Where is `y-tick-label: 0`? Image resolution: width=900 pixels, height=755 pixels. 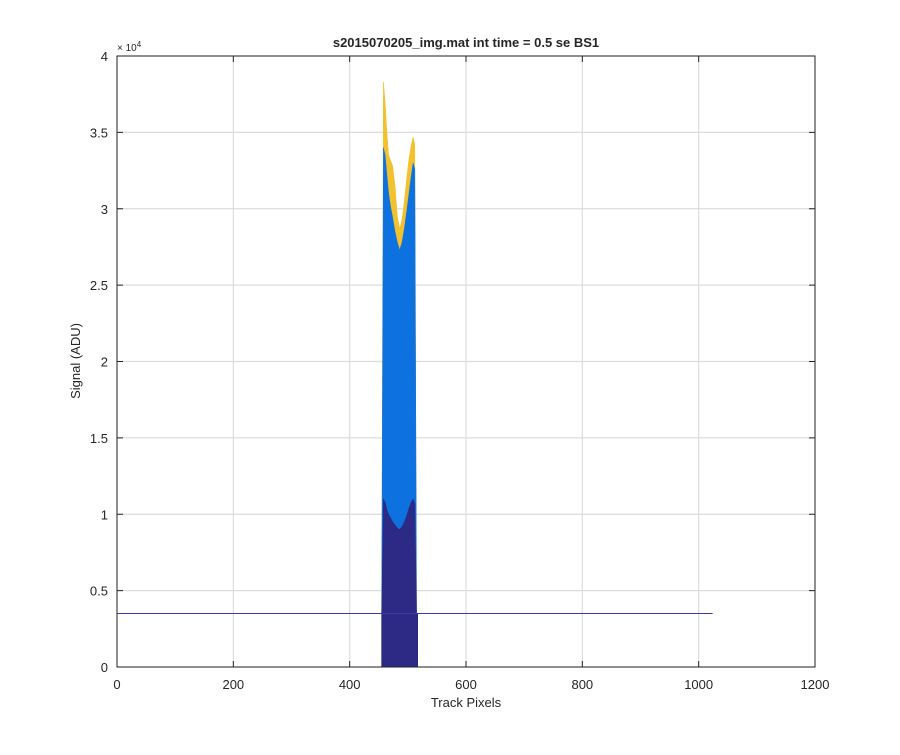
y-tick-label: 0 is located at coordinates (104, 667).